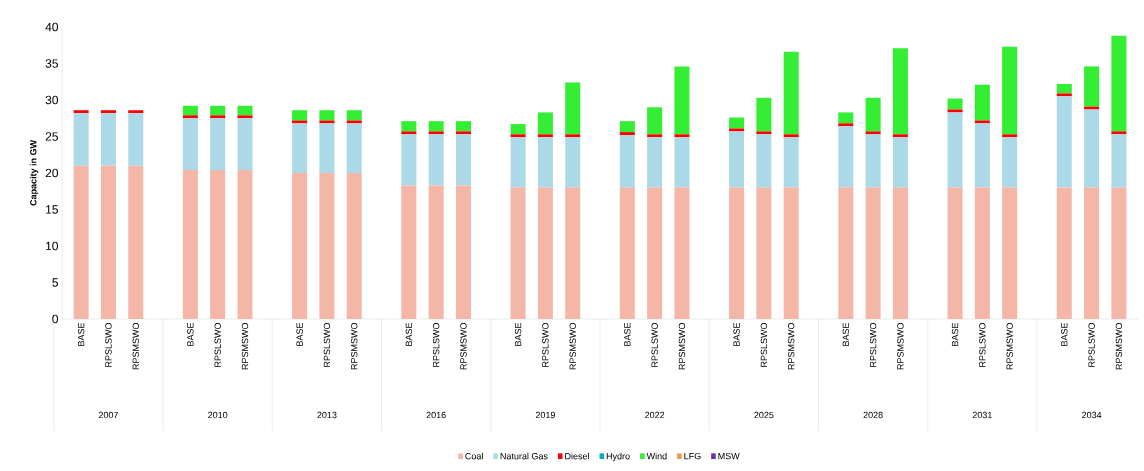 Image resolution: width=1144 pixels, height=471 pixels. Describe the element at coordinates (873, 415) in the screenshot. I see `text: 2028` at that location.